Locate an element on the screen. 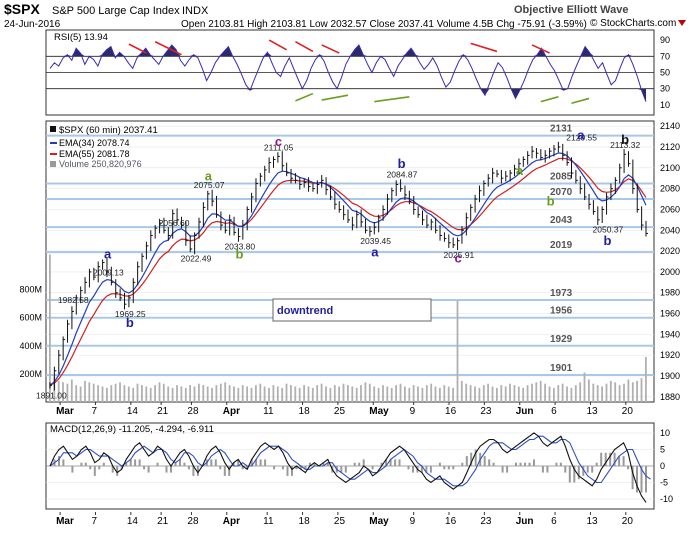 Image resolution: width=700 pixels, height=535 pixels. x-axis-top-label: 20 is located at coordinates (628, 411).